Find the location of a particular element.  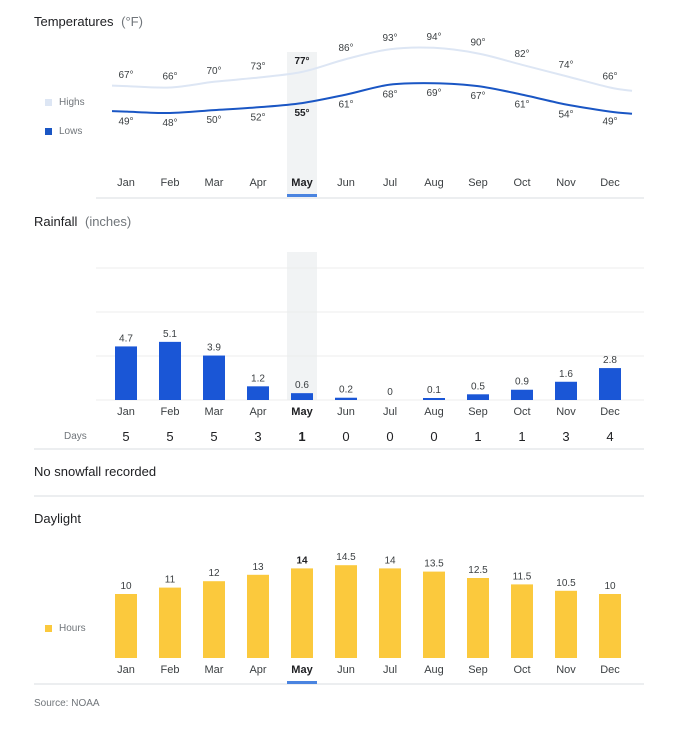

label-rainfall-dec: 2.8 is located at coordinates (610, 360).